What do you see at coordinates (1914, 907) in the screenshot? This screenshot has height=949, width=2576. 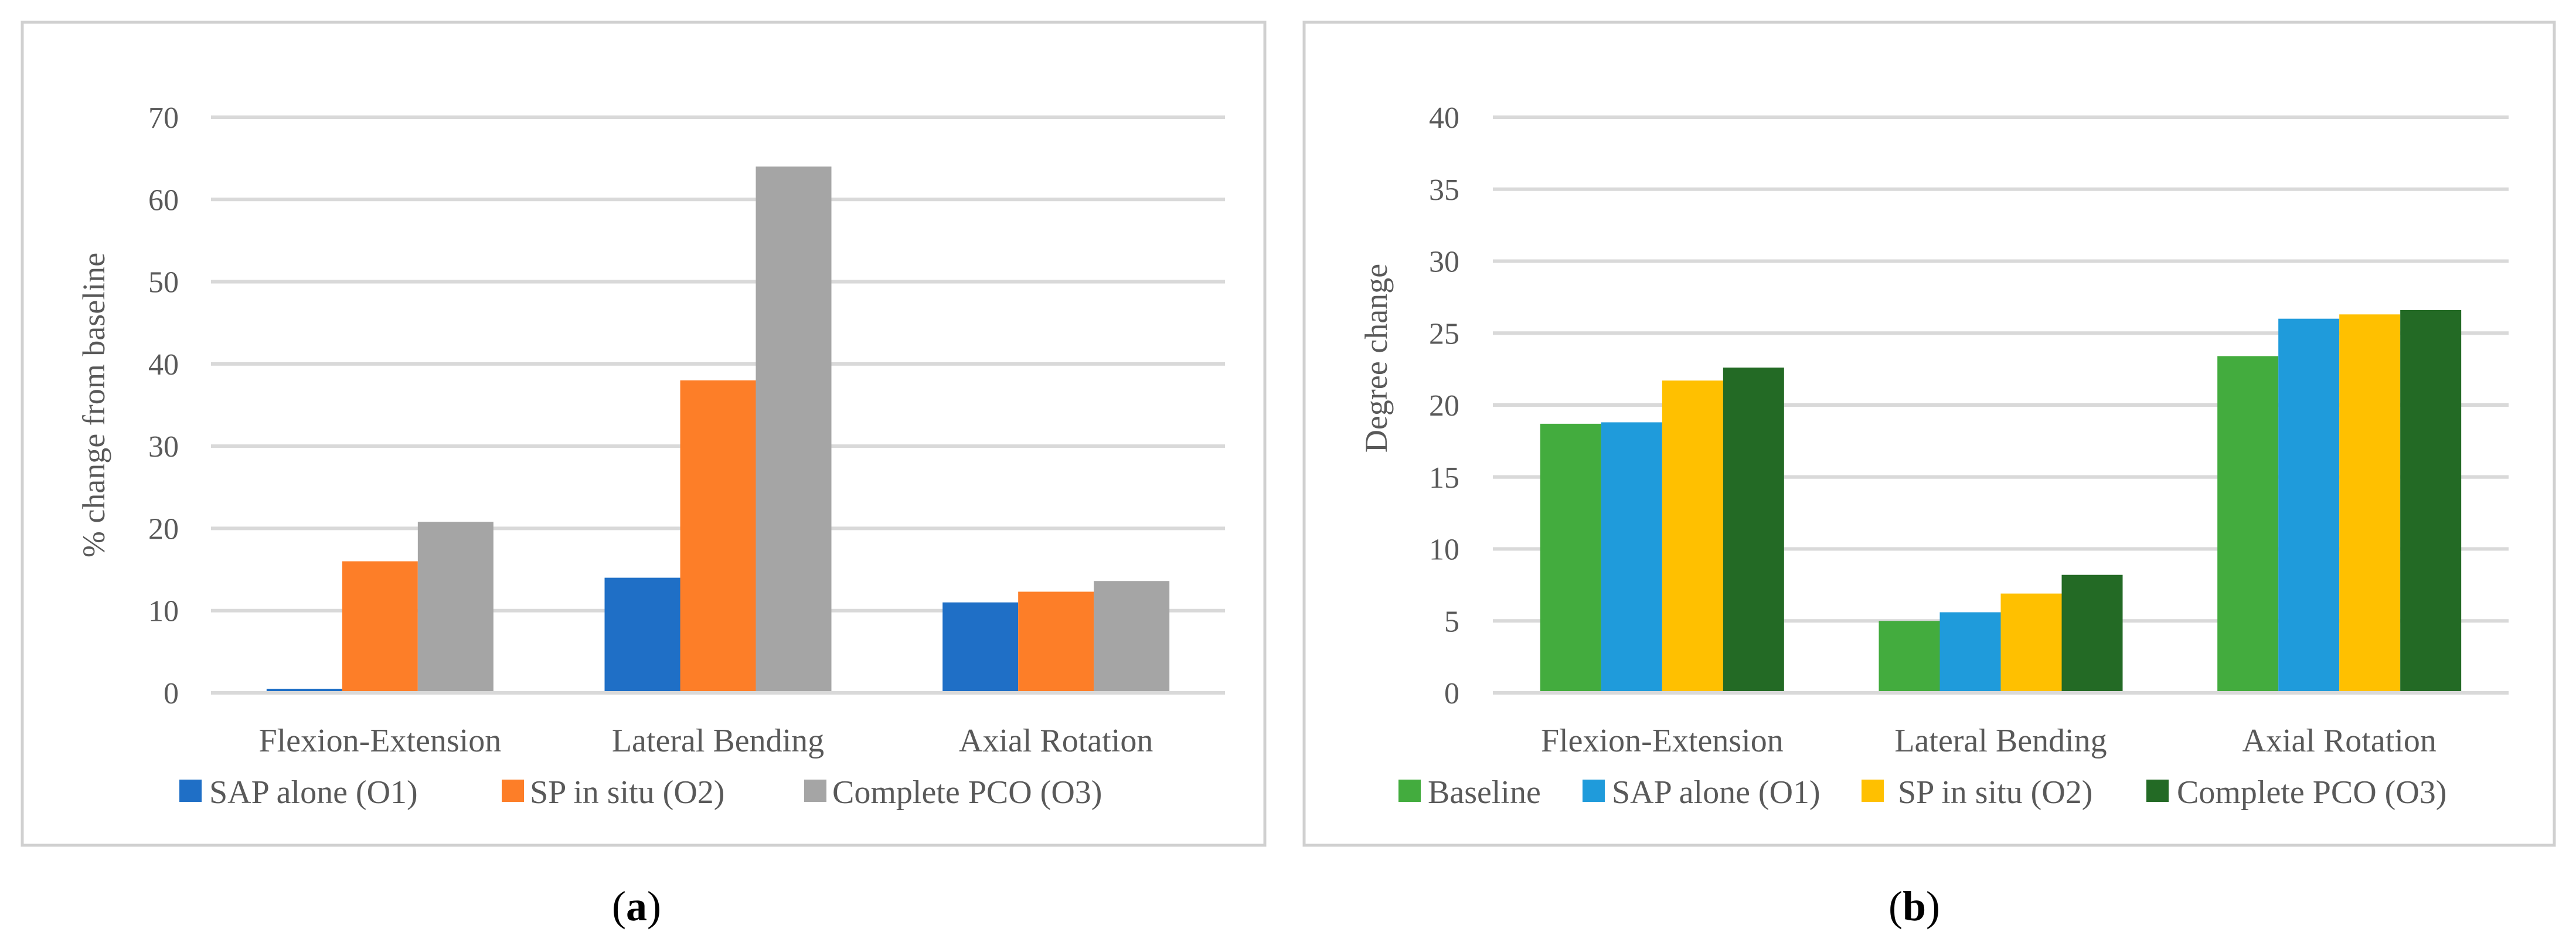 I see `panel-caption: (b)` at bounding box center [1914, 907].